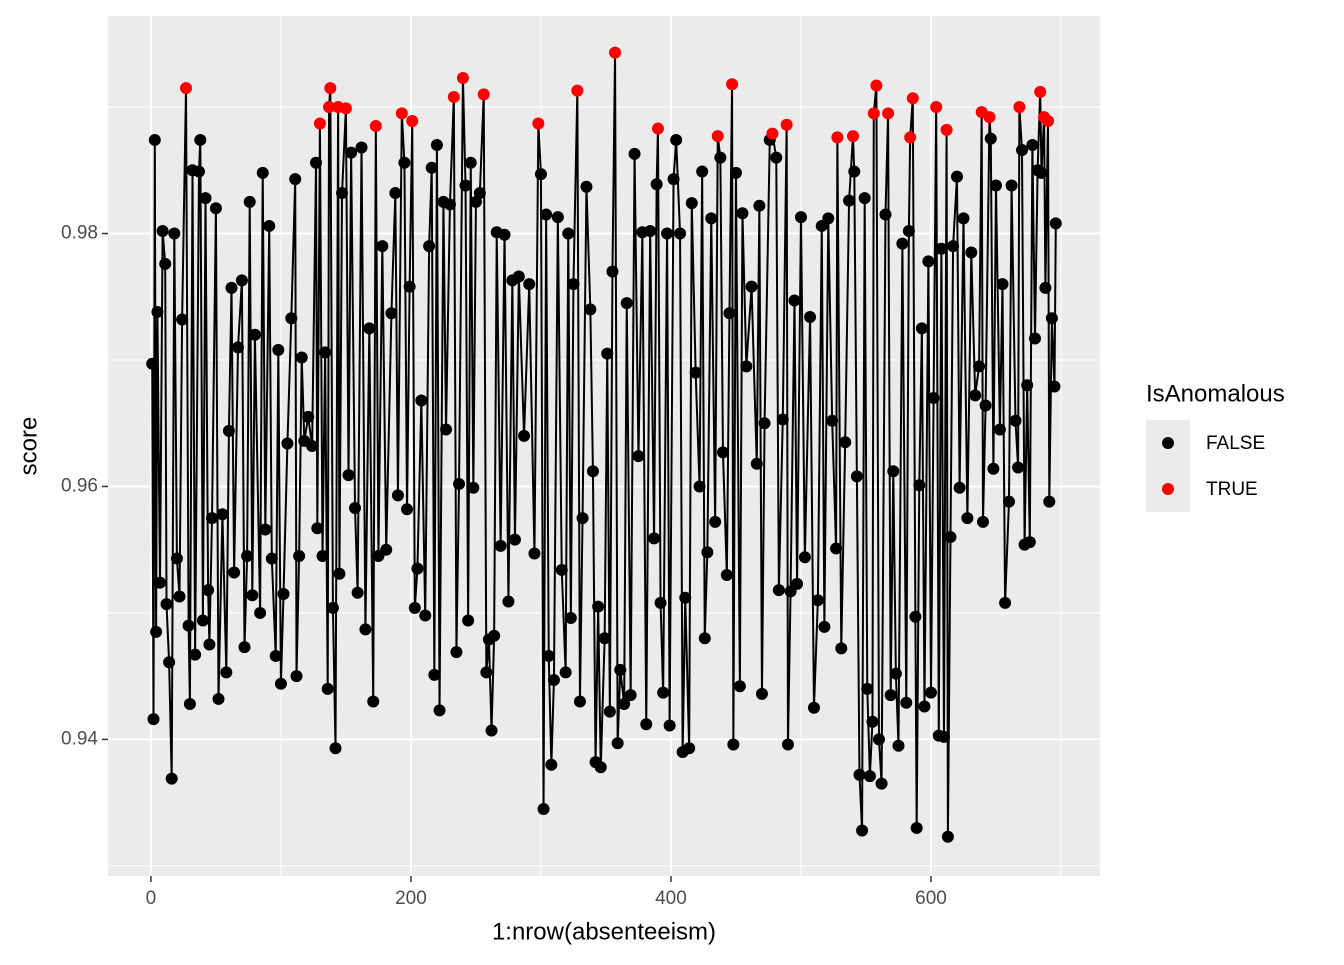 This screenshot has width=1344, height=965. Describe the element at coordinates (1215, 393) in the screenshot. I see `legend-title: IsAnomalous` at that location.